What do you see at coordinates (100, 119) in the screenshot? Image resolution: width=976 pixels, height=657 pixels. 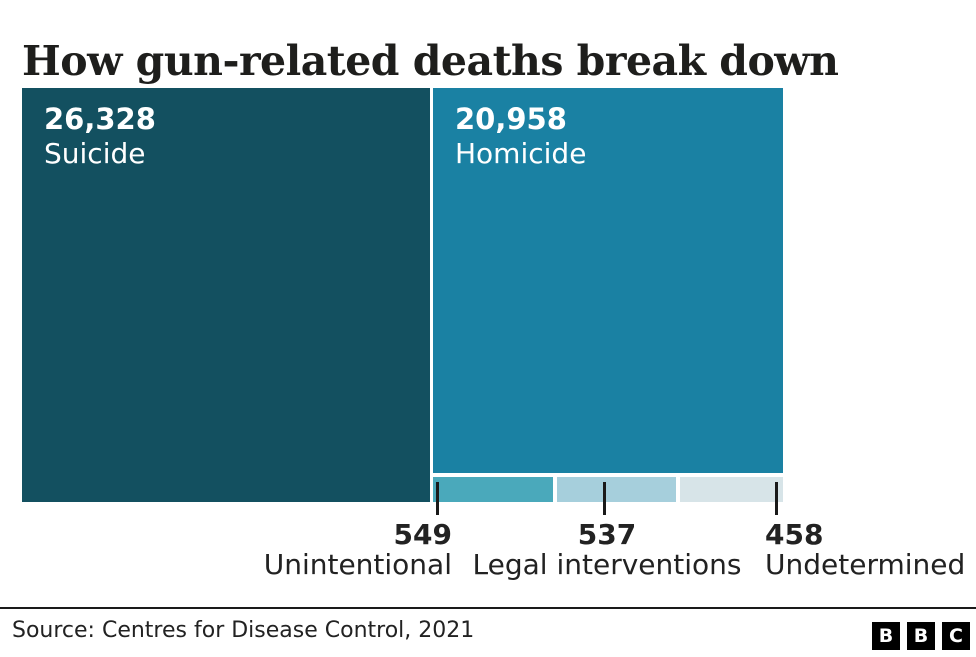 I see `block-value: 26,328` at bounding box center [100, 119].